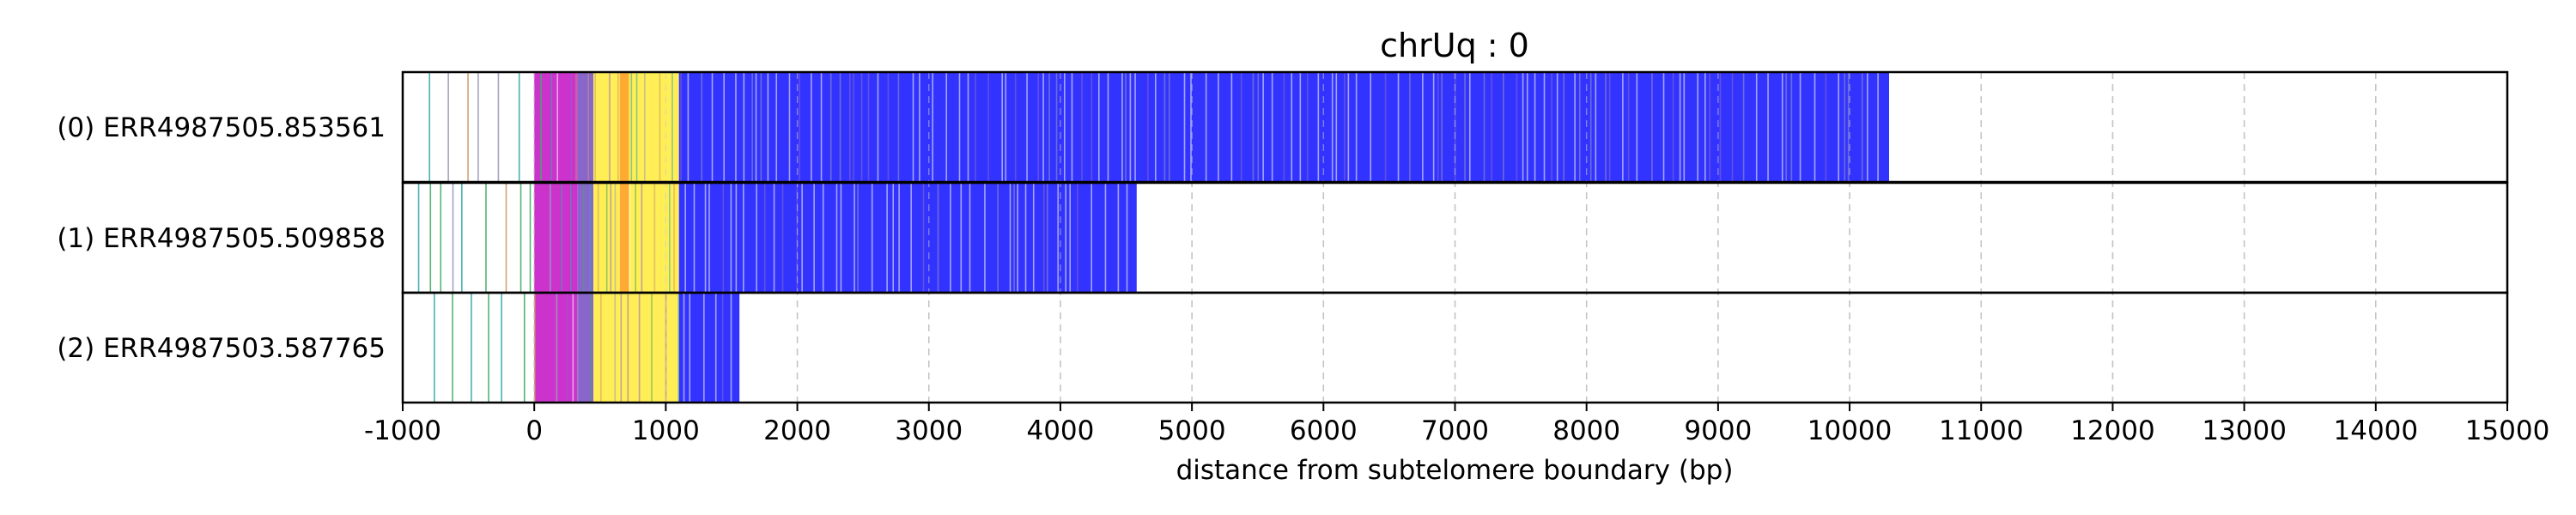  Describe the element at coordinates (402, 430) in the screenshot. I see `x-tick-label-0: -1000` at that location.